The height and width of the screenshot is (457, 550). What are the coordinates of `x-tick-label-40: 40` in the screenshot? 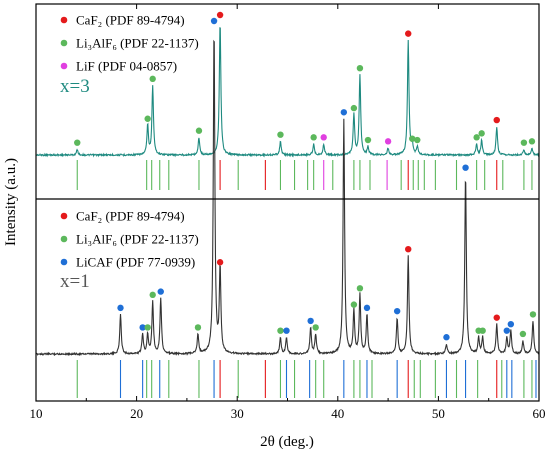 It's located at (337, 413).